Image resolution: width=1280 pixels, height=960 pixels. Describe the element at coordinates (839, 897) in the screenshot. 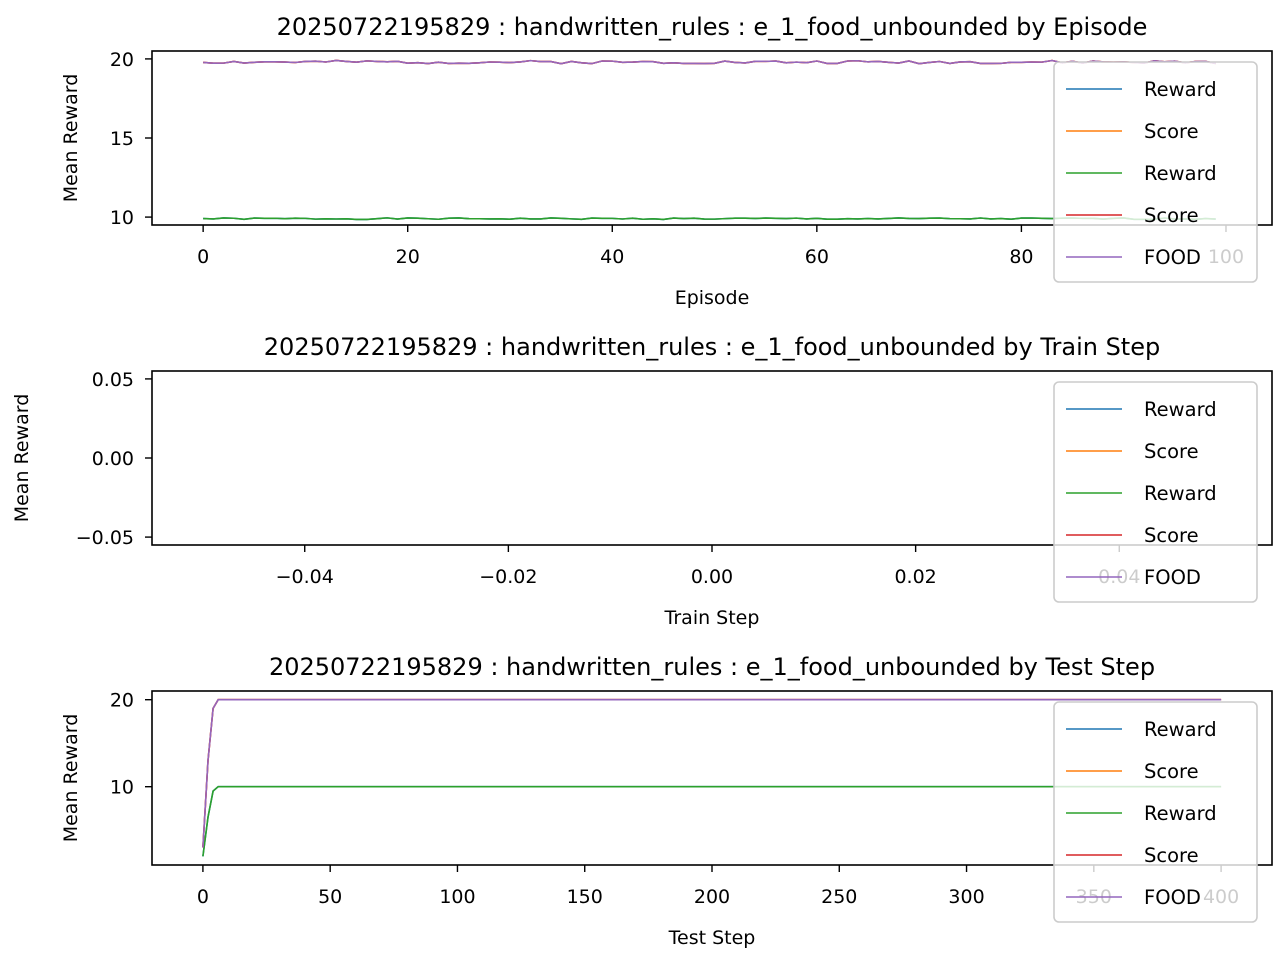

I see `x-tick-label: 250` at that location.